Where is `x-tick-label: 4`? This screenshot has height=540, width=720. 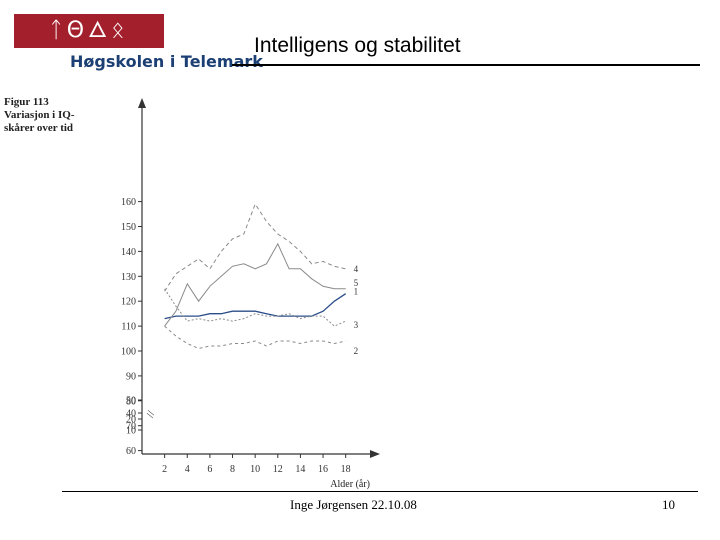
x-tick-label: 4 is located at coordinates (187, 469).